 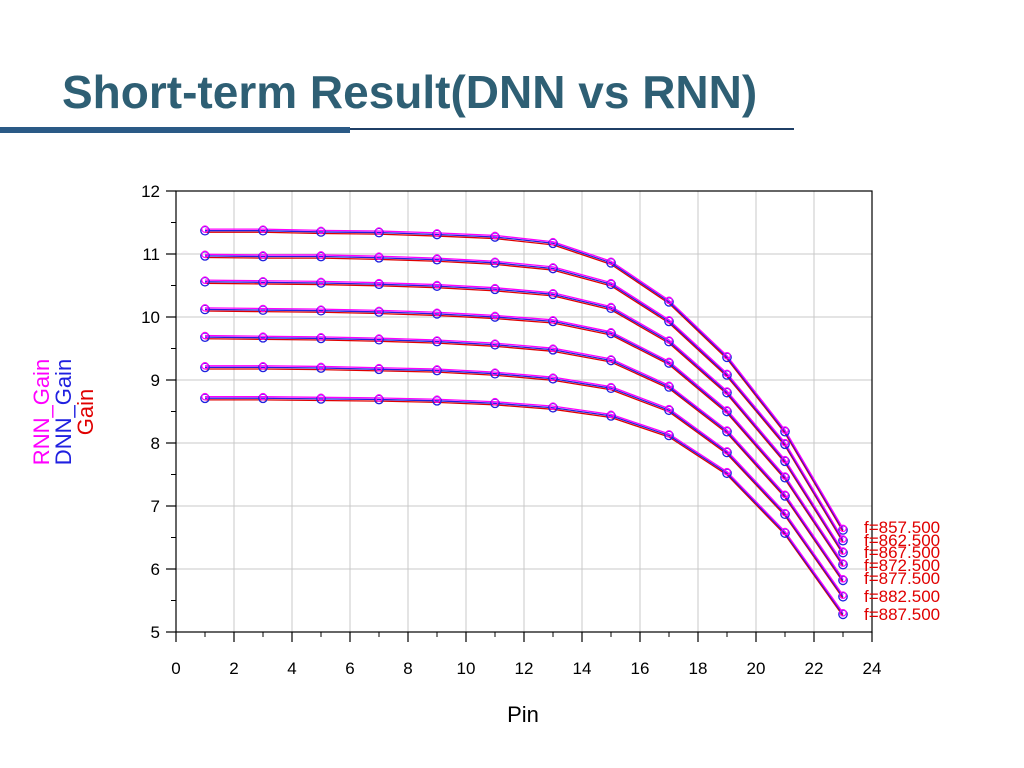 What do you see at coordinates (814, 668) in the screenshot?
I see `x-tick-label: 22` at bounding box center [814, 668].